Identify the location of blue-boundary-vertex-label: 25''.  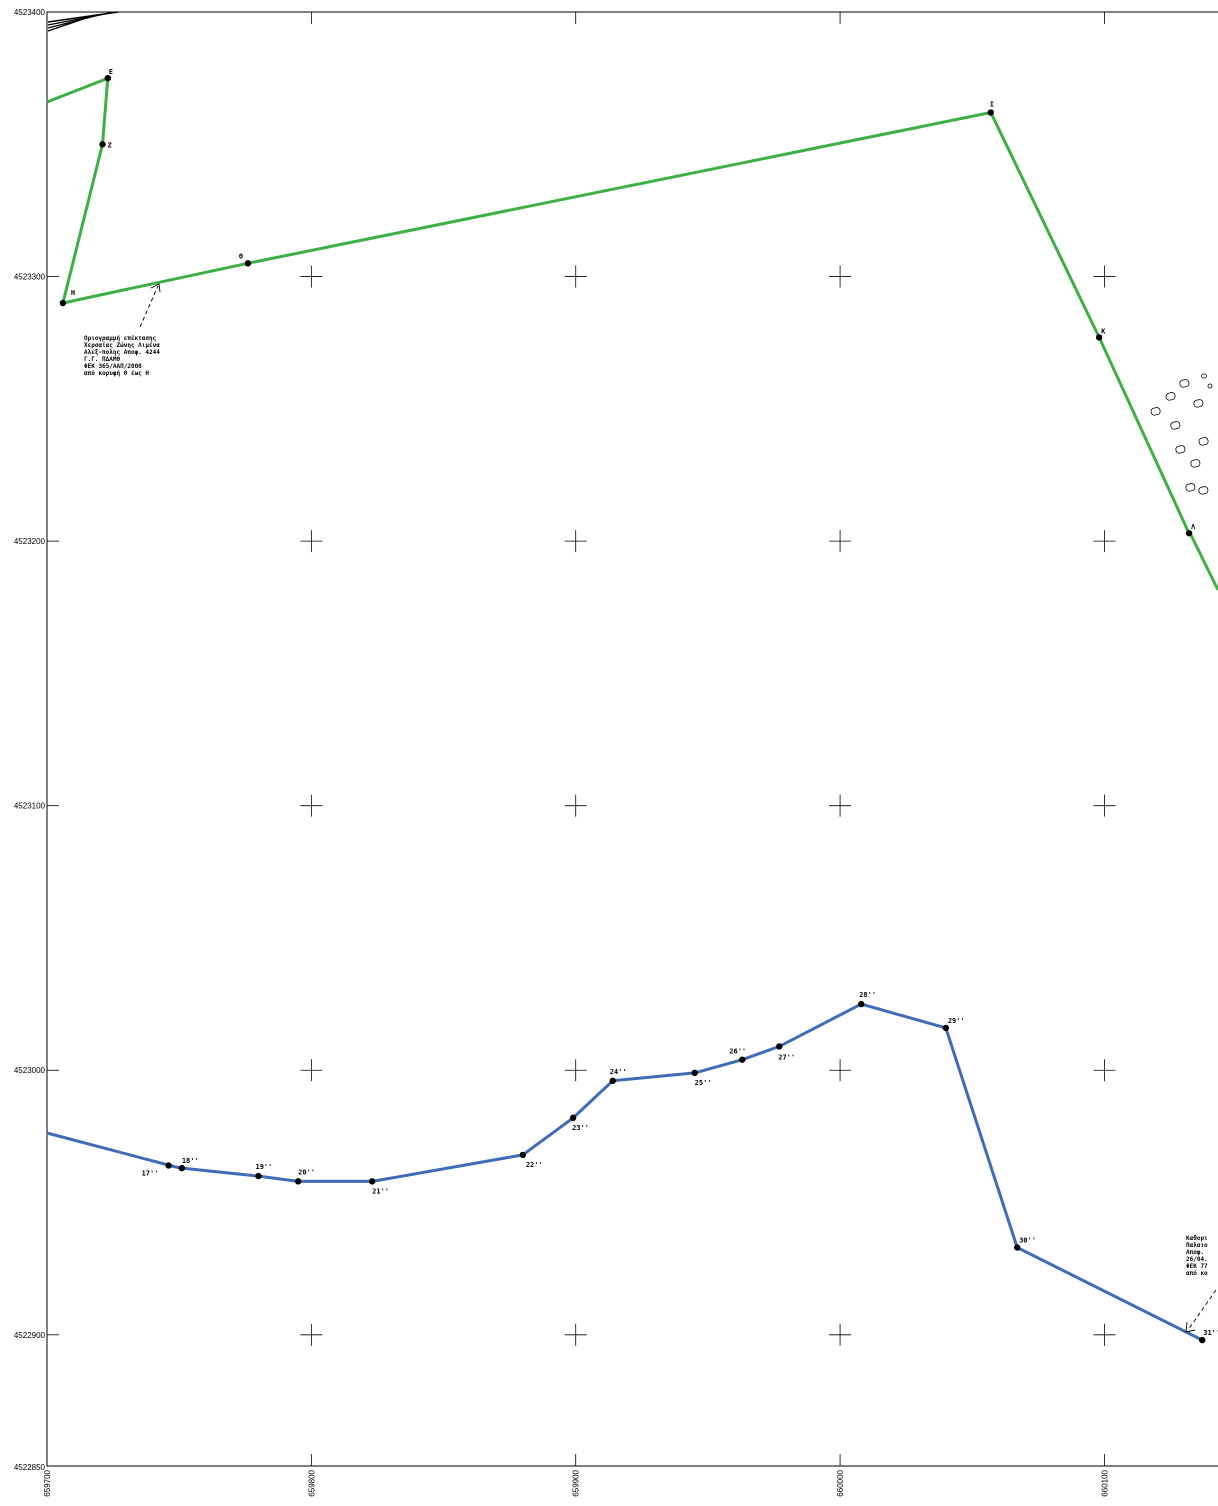
(703, 1083).